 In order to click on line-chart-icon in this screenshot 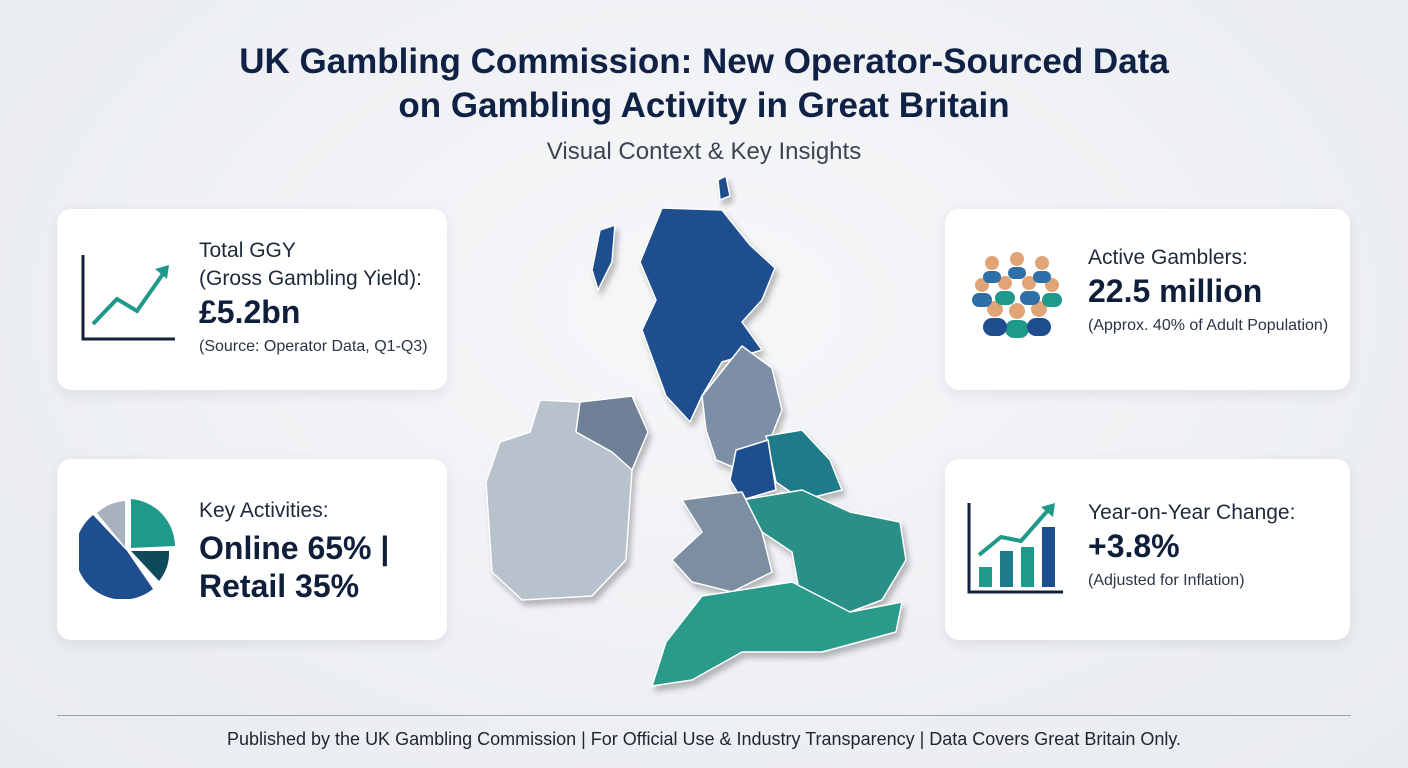, I will do `click(128, 298)`.